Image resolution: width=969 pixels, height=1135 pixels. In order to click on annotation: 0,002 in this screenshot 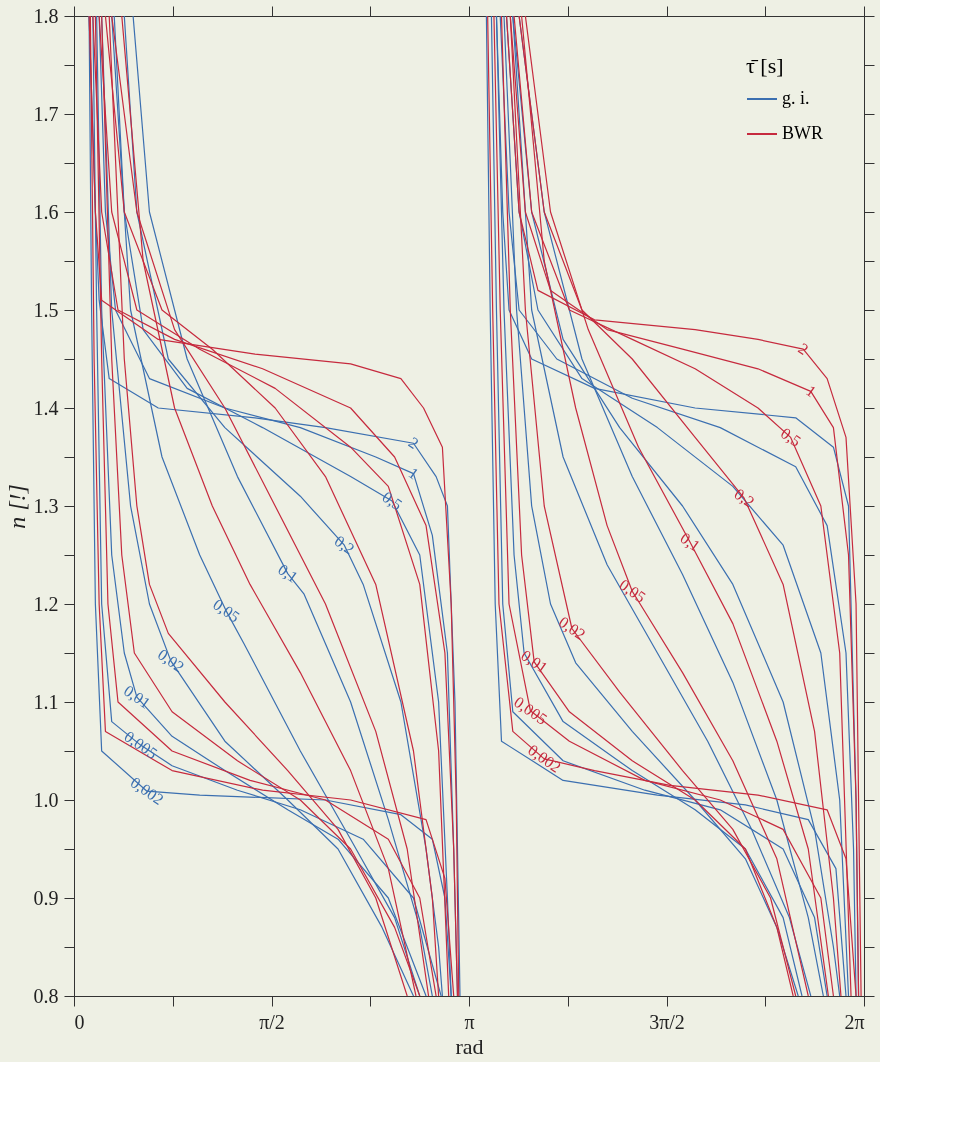, I will do `click(147, 791)`.